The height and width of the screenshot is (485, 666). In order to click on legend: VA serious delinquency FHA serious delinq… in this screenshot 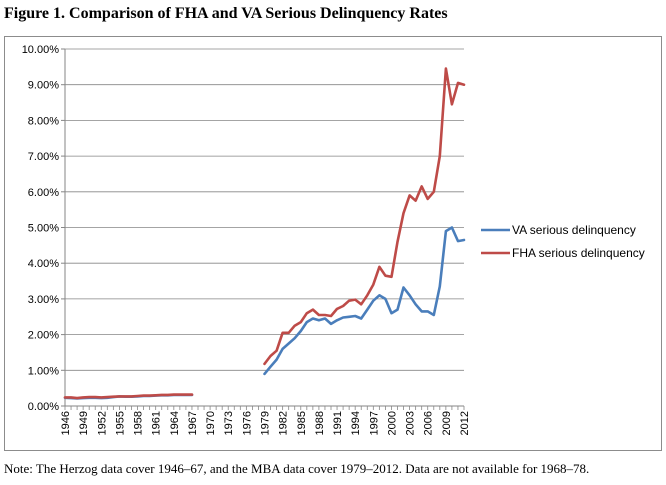, I will do `click(563, 241)`.